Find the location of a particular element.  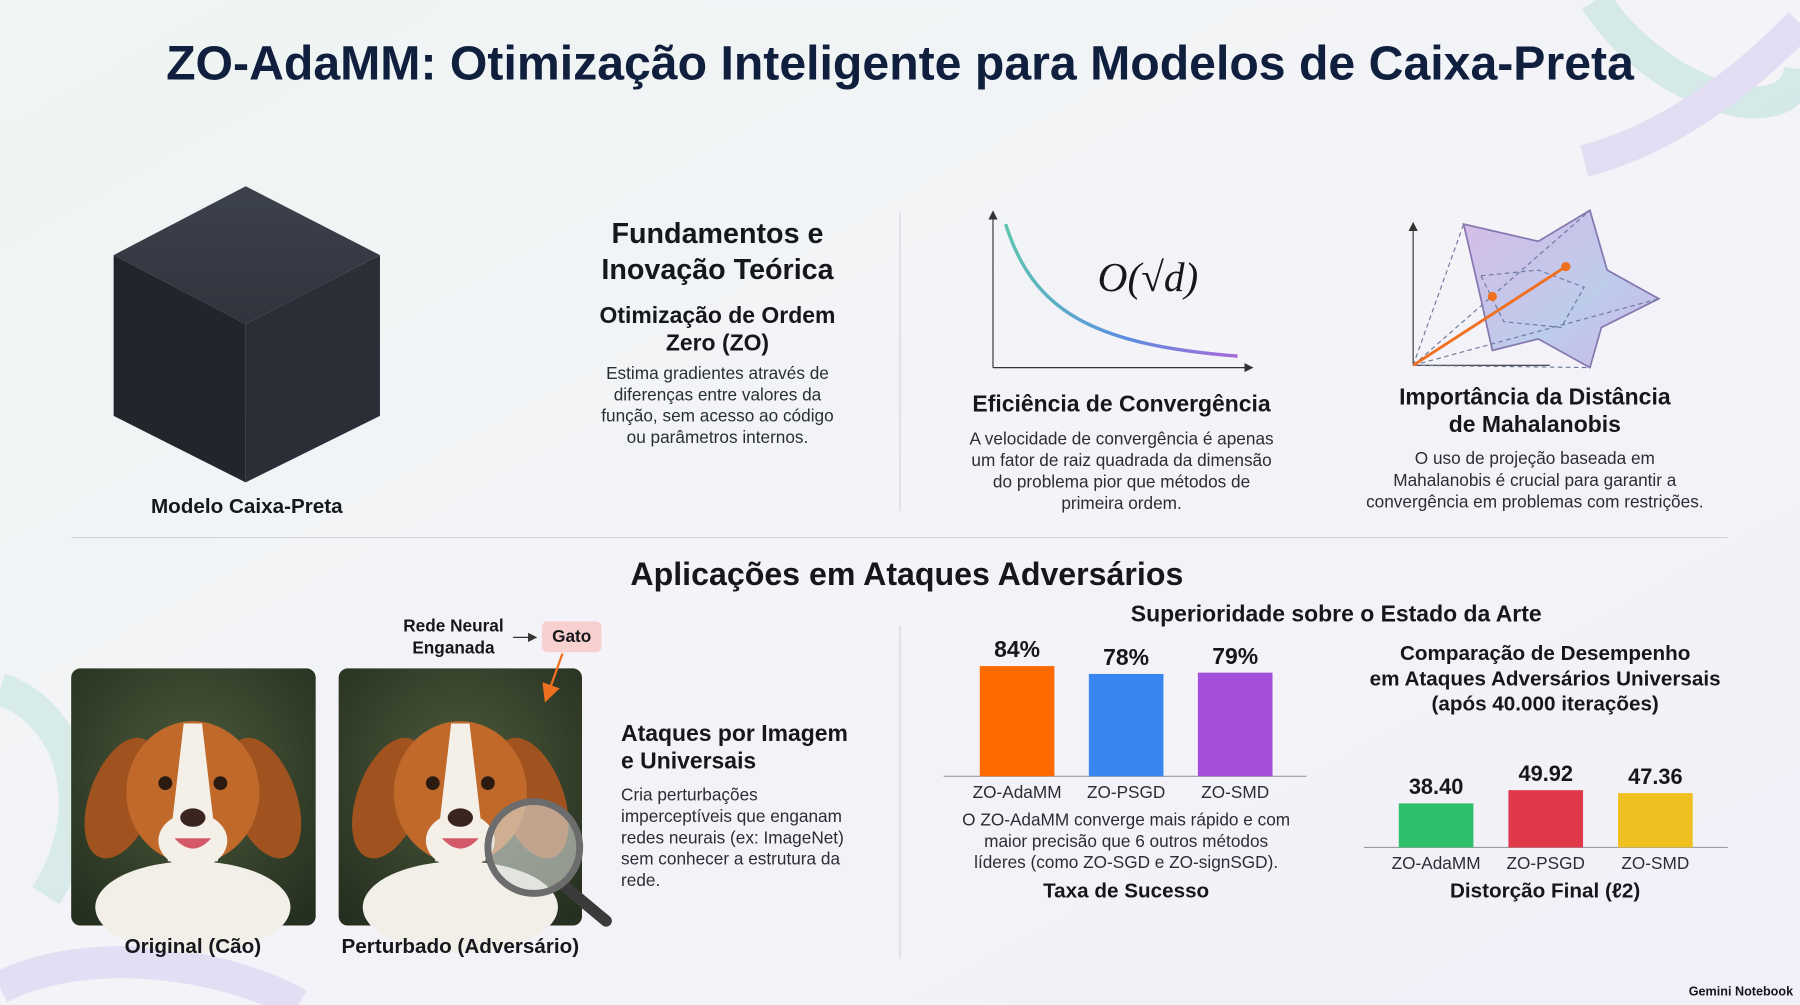

description: sem conhecer a estrutura da is located at coordinates (730, 859).